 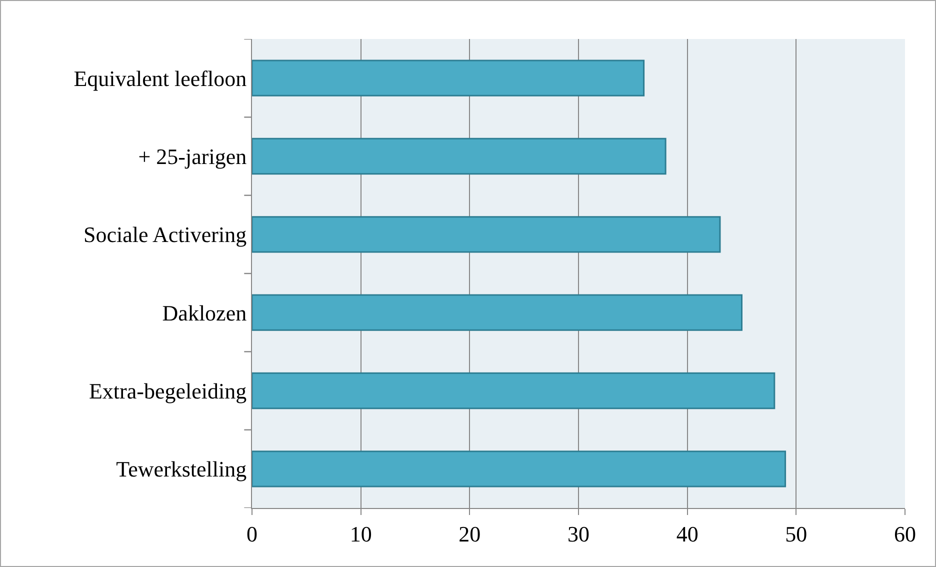 I want to click on y-tick-label: Tewerkstelling, so click(x=181, y=469).